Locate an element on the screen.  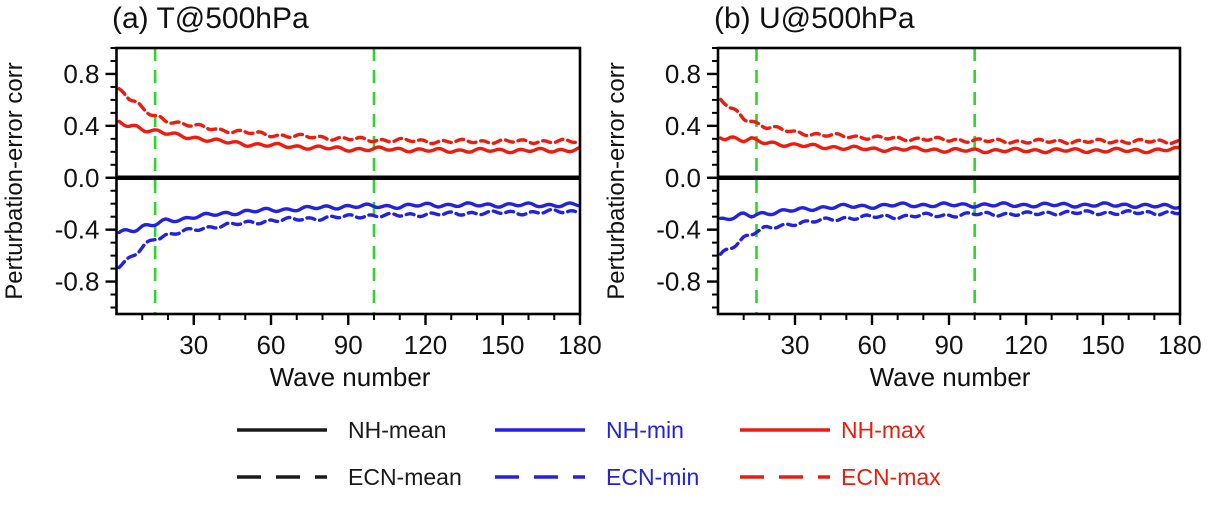
legend-item: ECN-mean is located at coordinates (349, 477).